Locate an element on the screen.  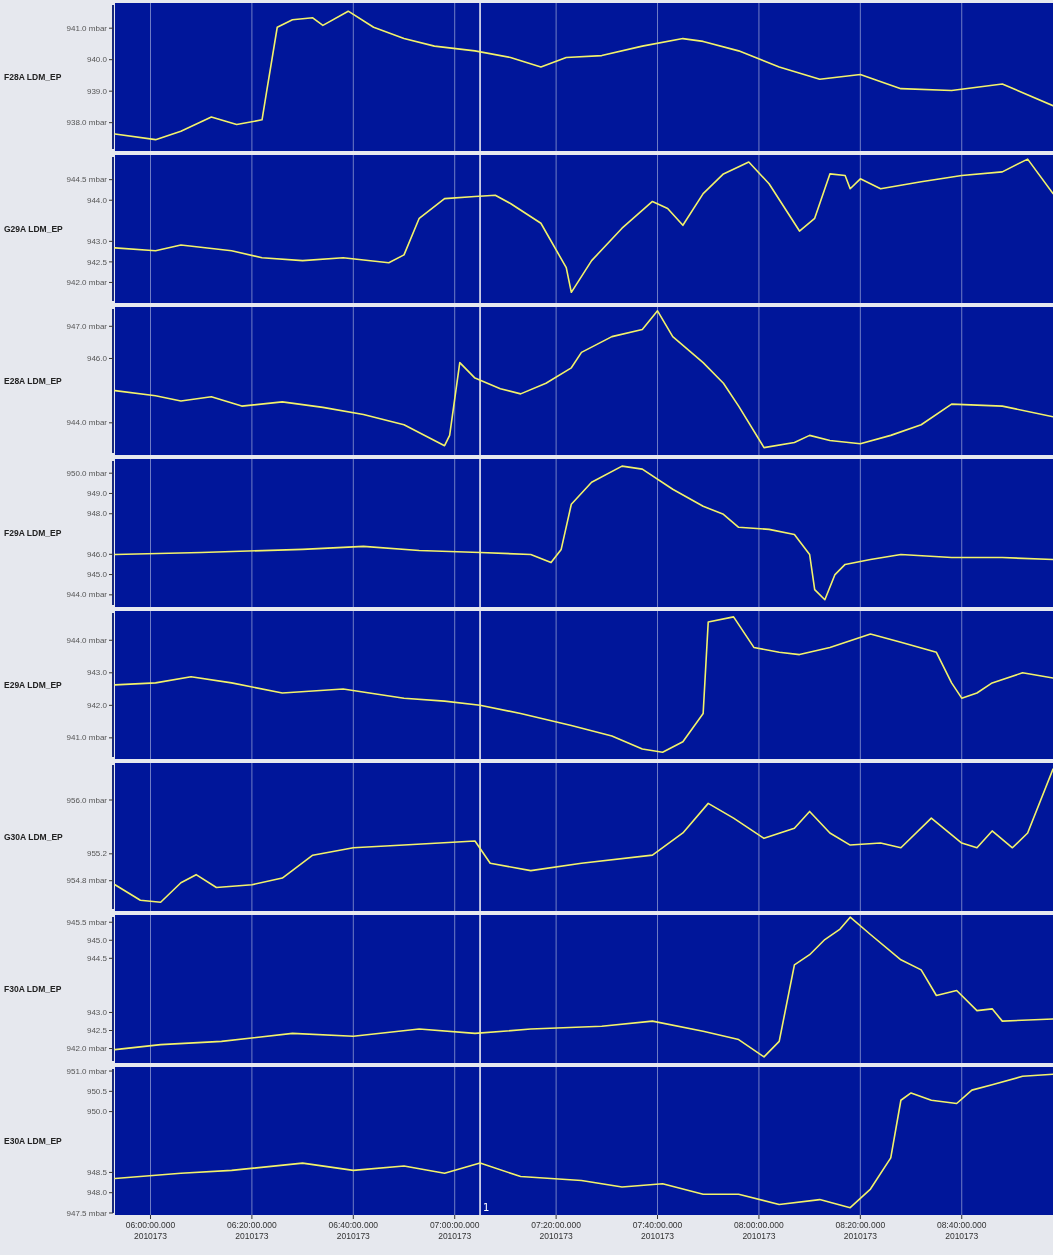
y-tick-label: 950.5 is located at coordinates (97, 1091).